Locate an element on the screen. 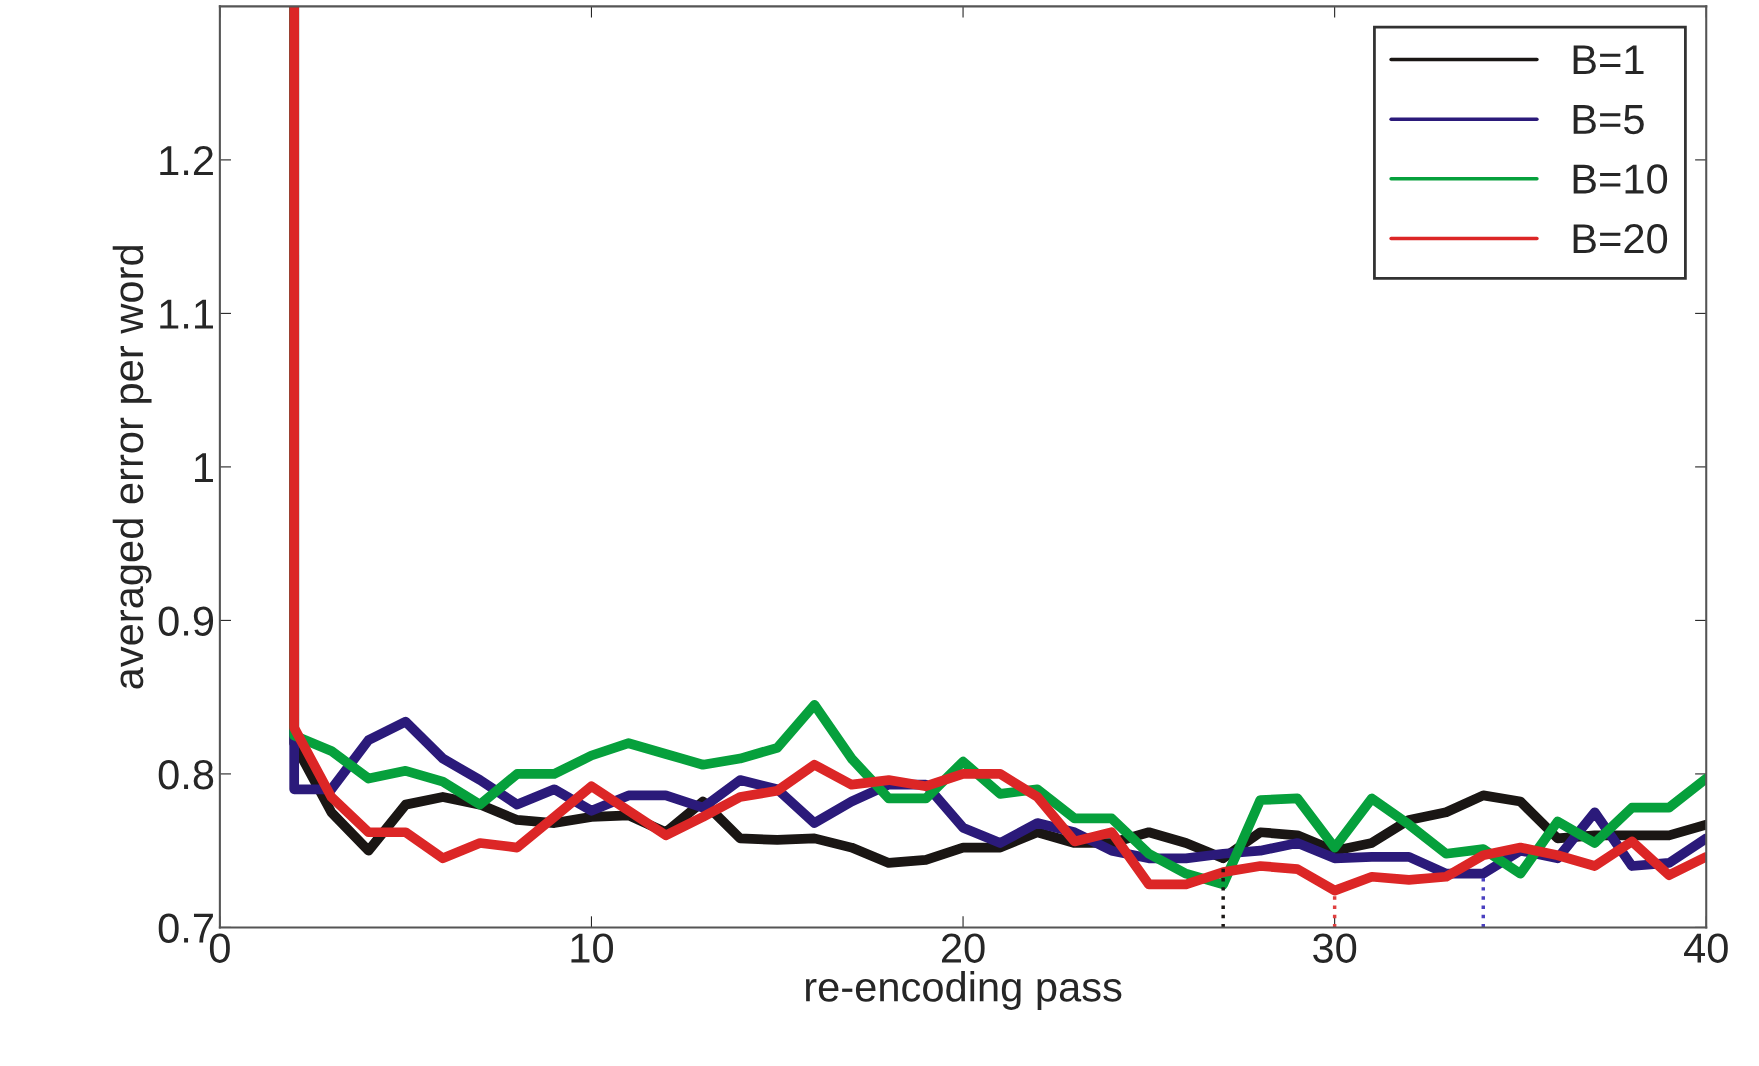 The height and width of the screenshot is (1066, 1759). y-tick-label: 0.8 is located at coordinates (186, 774).